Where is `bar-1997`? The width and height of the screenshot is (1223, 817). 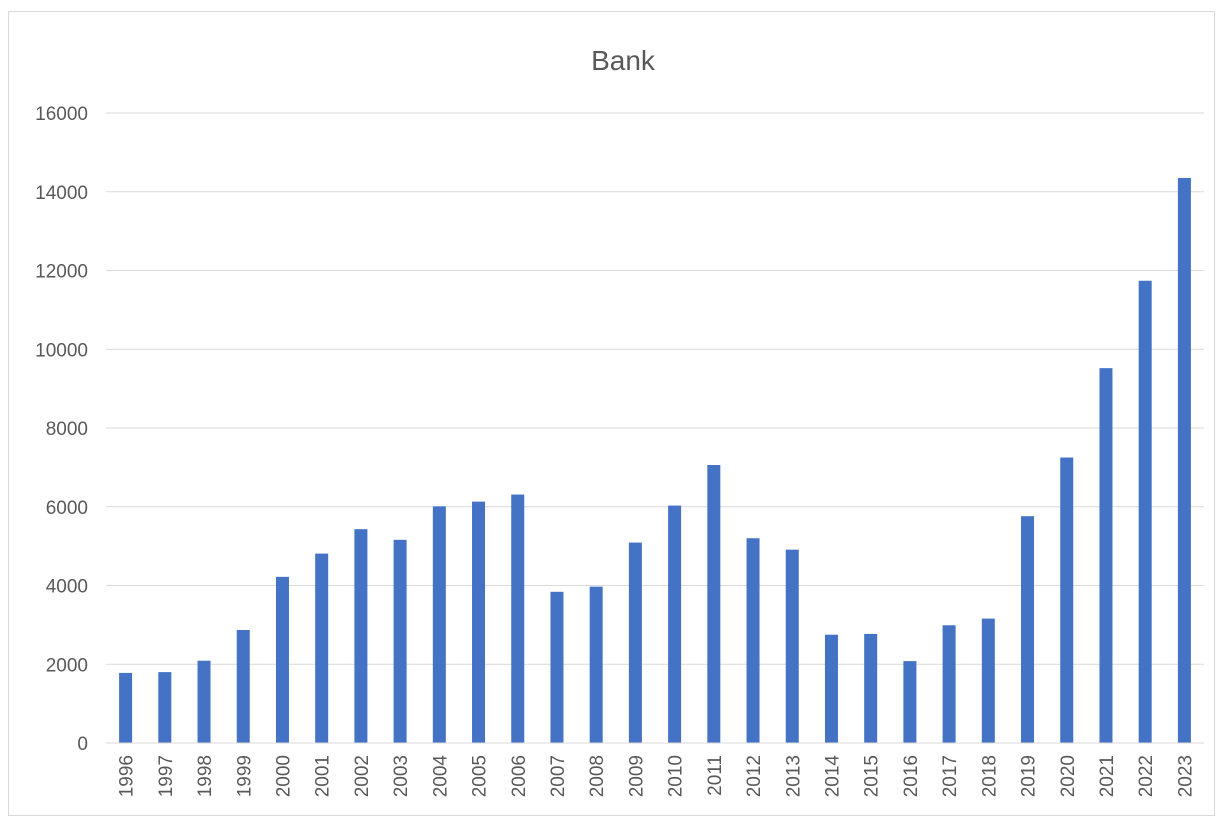
bar-1997 is located at coordinates (165, 707).